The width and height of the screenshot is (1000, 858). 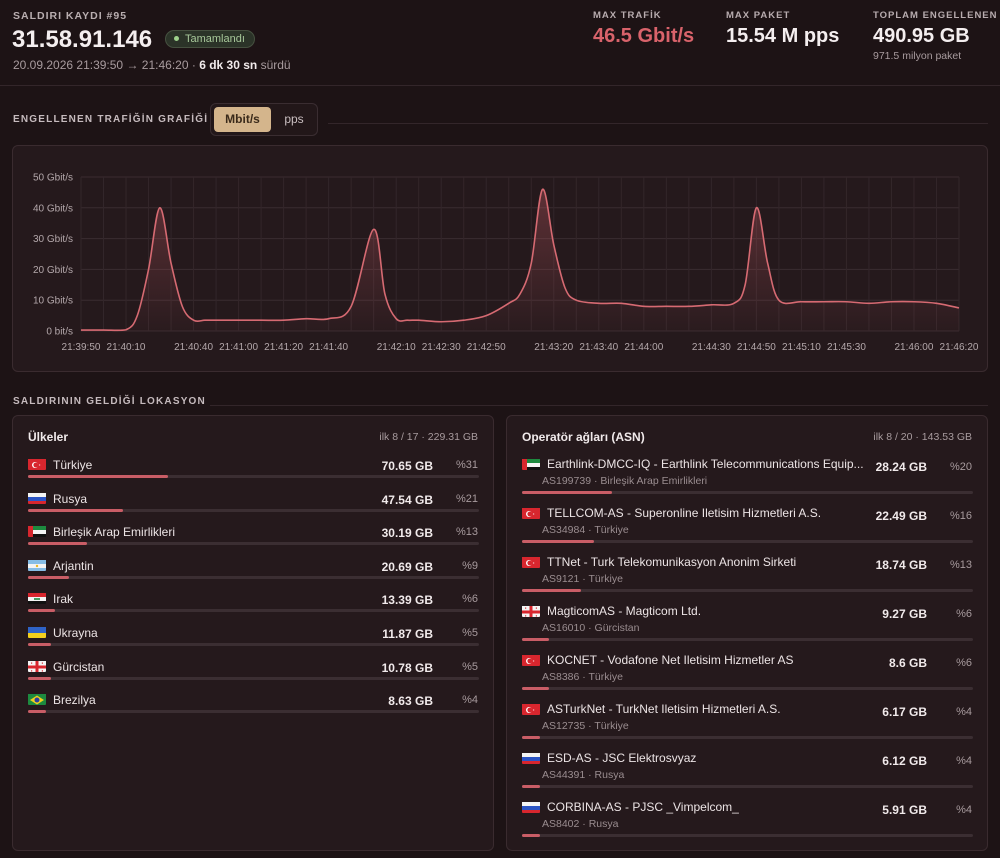 What do you see at coordinates (228, 65) in the screenshot?
I see `duration: 6 dk 30 sn` at bounding box center [228, 65].